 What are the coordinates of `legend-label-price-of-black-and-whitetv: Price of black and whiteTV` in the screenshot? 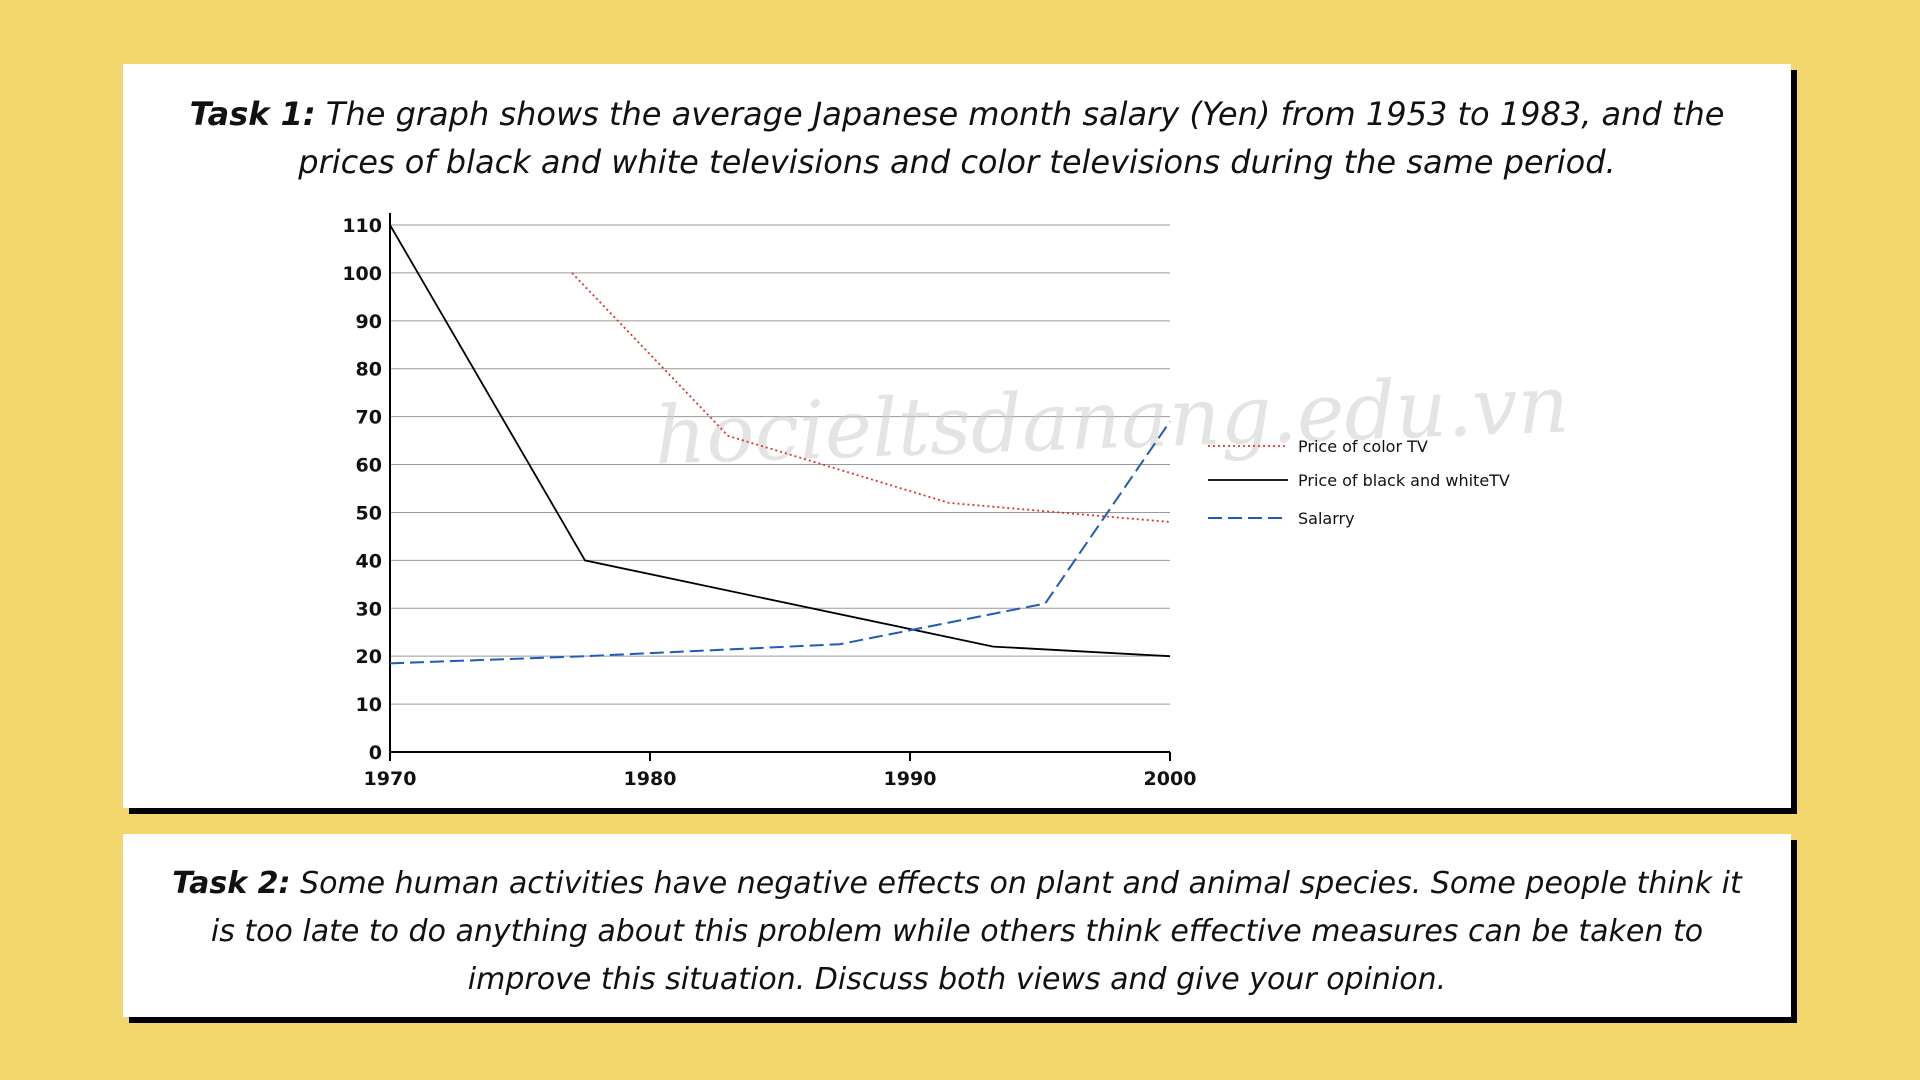 It's located at (1404, 480).